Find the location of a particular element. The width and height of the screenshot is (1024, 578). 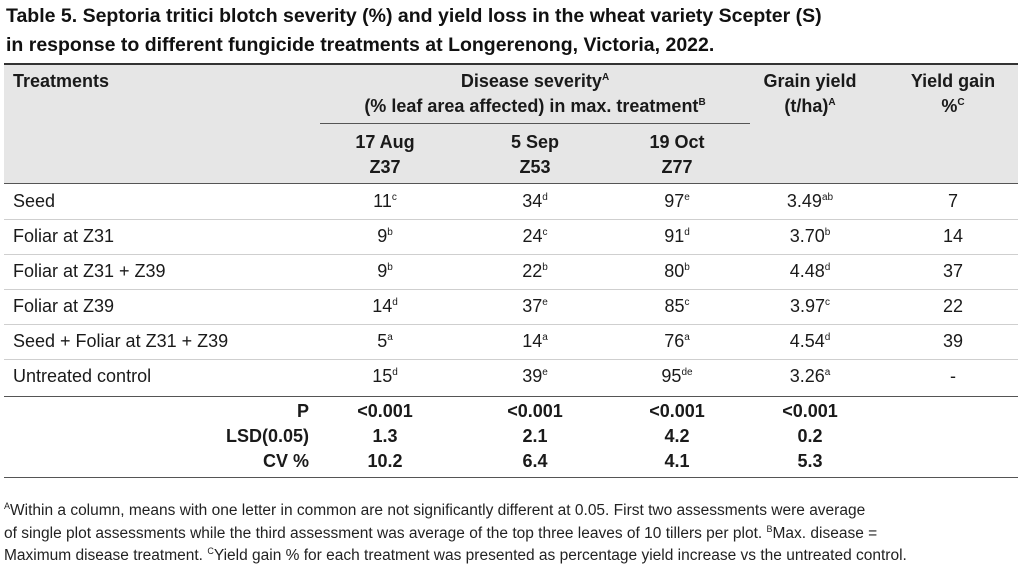

yield-gain-cell: 14 is located at coordinates (953, 236).